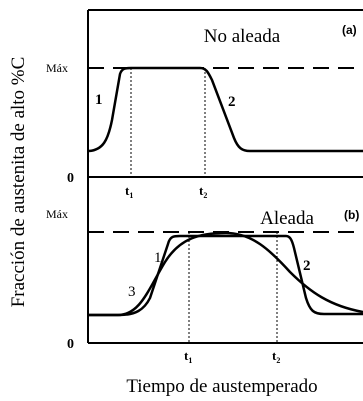  Describe the element at coordinates (287, 218) in the screenshot. I see `panel-b-title: Aleada` at that location.